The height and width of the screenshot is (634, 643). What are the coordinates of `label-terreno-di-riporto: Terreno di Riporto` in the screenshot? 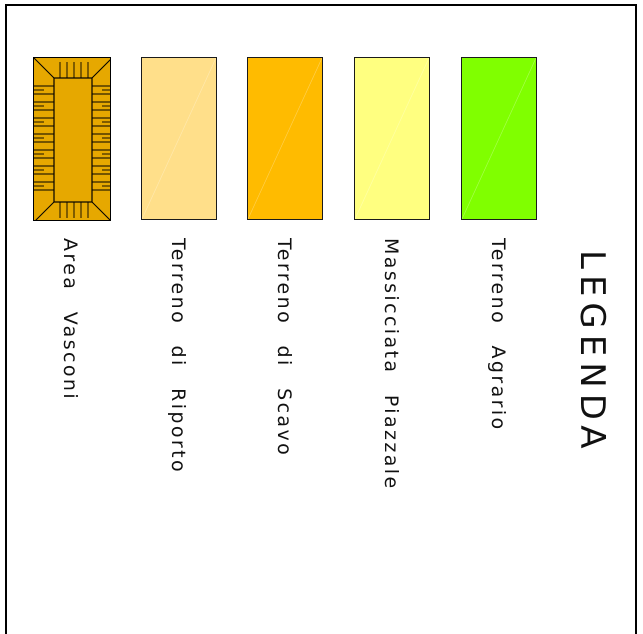 It's located at (178, 356).